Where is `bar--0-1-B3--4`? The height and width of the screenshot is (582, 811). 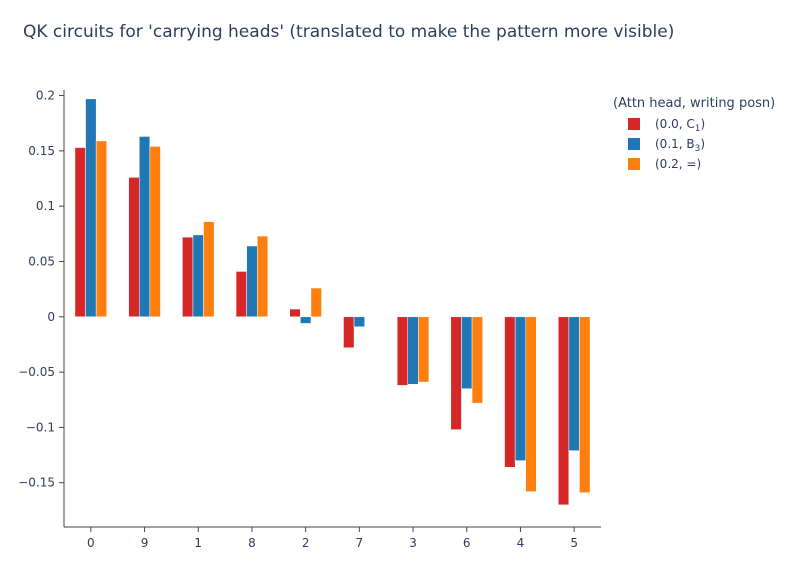 bar--0-1-B3--4 is located at coordinates (520, 388).